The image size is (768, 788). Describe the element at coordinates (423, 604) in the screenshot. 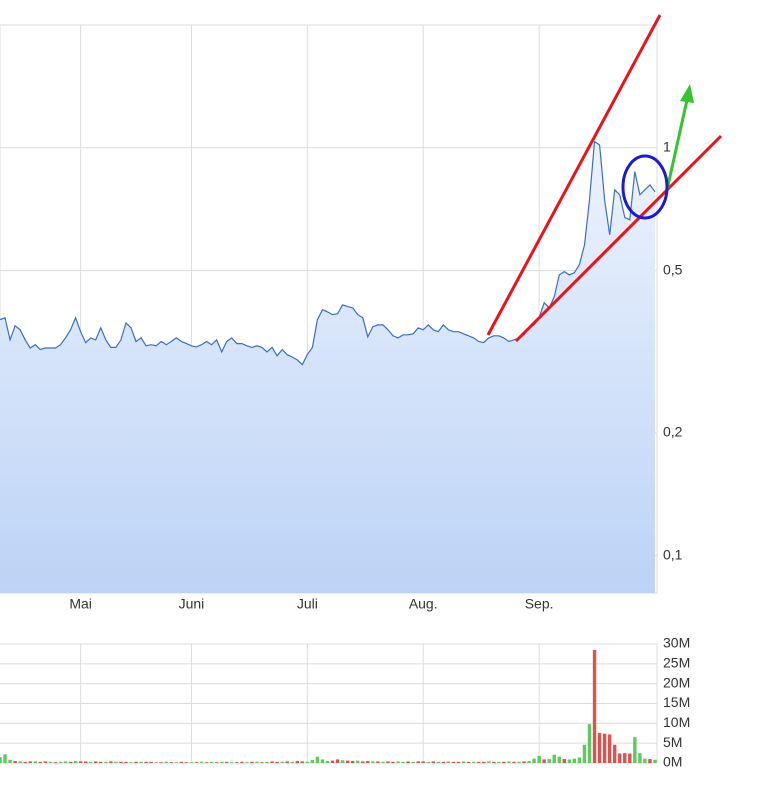

I see `x-tick-label: Aug.` at that location.